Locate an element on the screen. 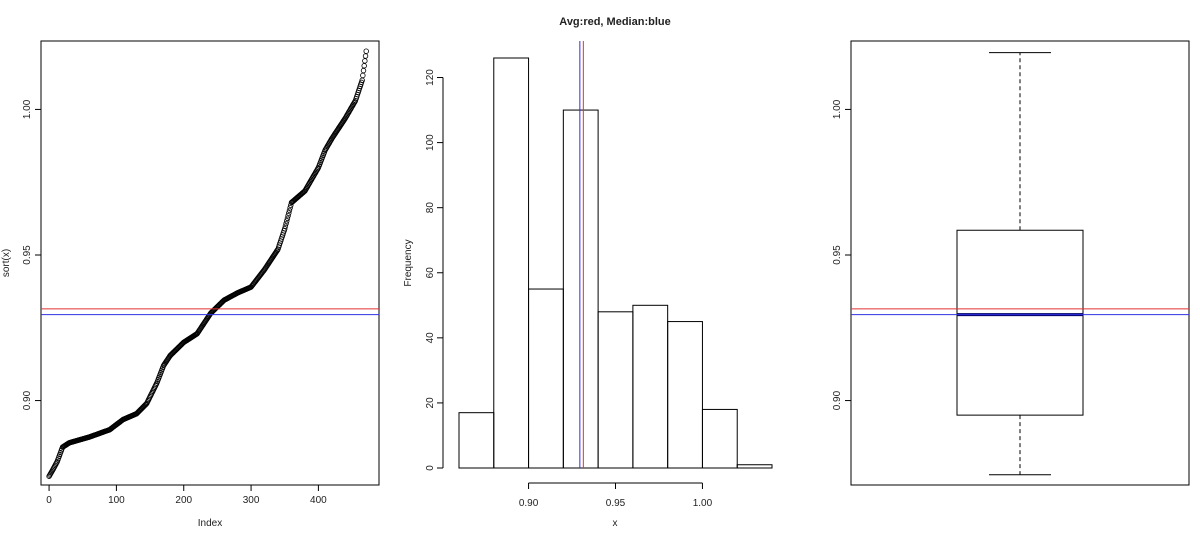 This screenshot has width=1200, height=540. x-axis-title: Index is located at coordinates (210, 523).